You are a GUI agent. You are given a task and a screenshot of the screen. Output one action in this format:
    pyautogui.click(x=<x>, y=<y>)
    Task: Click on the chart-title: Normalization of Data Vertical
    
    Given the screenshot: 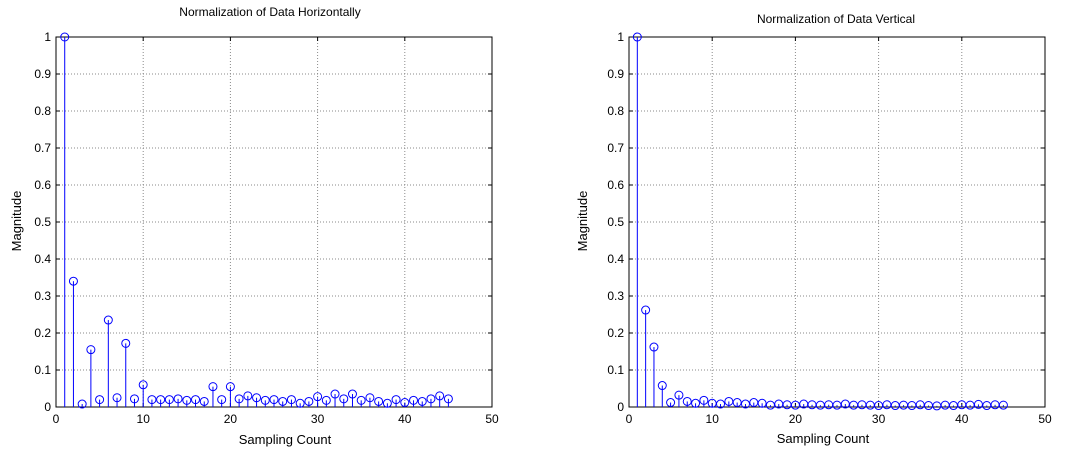 What is the action you would take?
    pyautogui.click(x=836, y=19)
    